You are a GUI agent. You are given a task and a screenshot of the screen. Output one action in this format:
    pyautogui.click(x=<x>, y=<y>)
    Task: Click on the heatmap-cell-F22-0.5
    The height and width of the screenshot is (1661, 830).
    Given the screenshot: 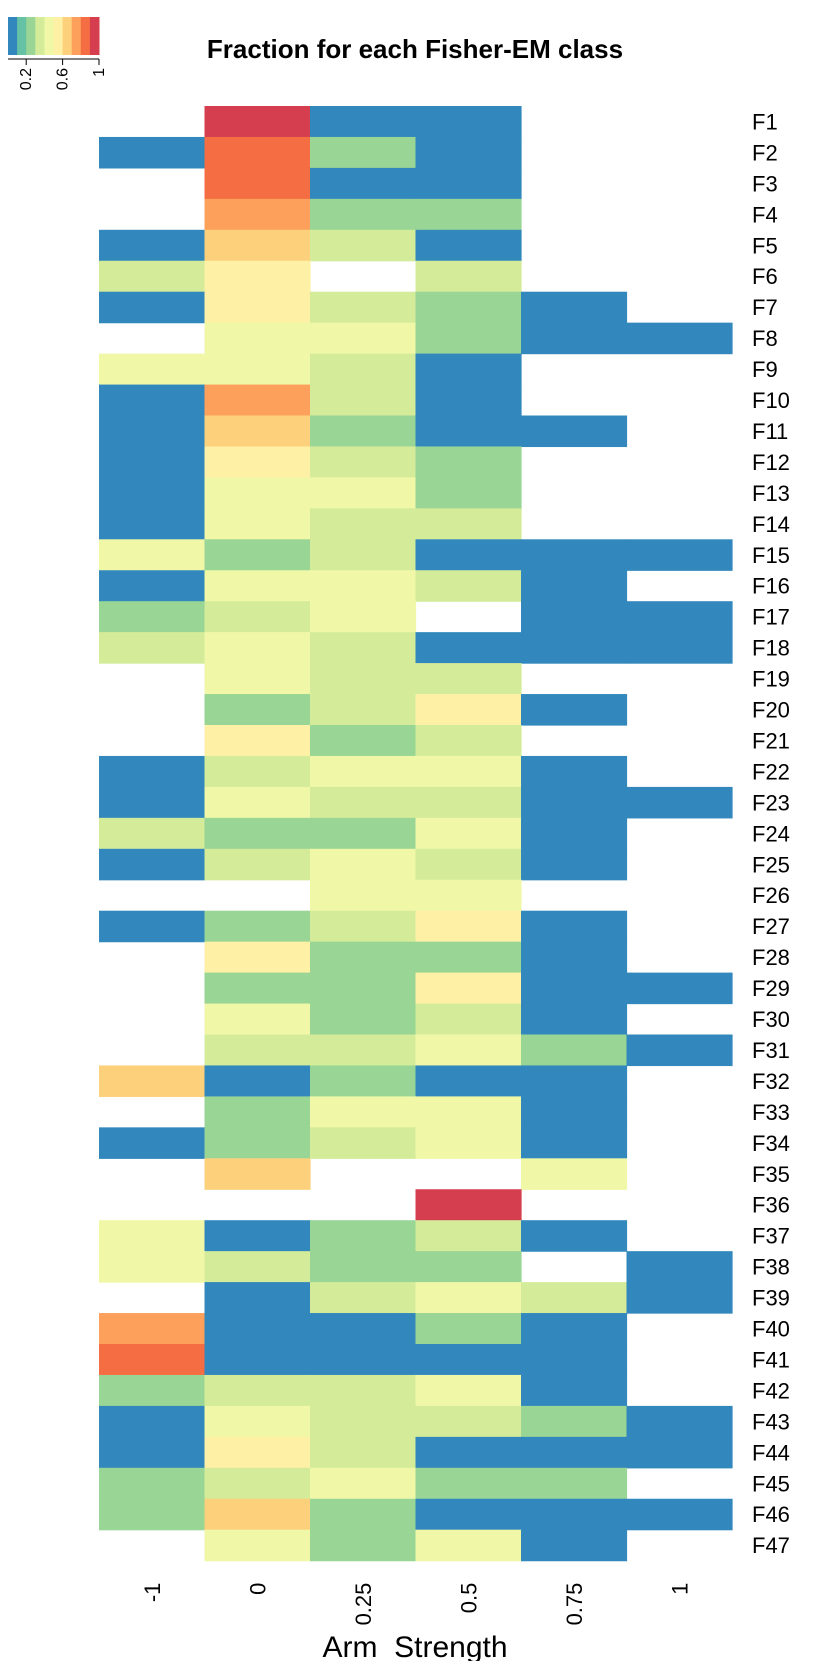 What is the action you would take?
    pyautogui.click(x=468, y=771)
    